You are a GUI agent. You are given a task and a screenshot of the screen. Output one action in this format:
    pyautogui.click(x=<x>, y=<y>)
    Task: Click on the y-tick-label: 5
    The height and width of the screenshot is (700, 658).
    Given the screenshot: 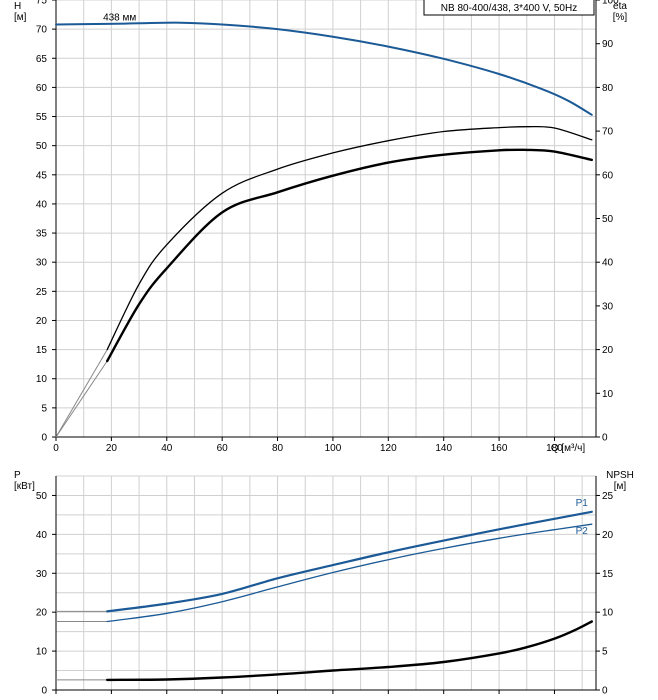 What is the action you would take?
    pyautogui.click(x=44, y=408)
    